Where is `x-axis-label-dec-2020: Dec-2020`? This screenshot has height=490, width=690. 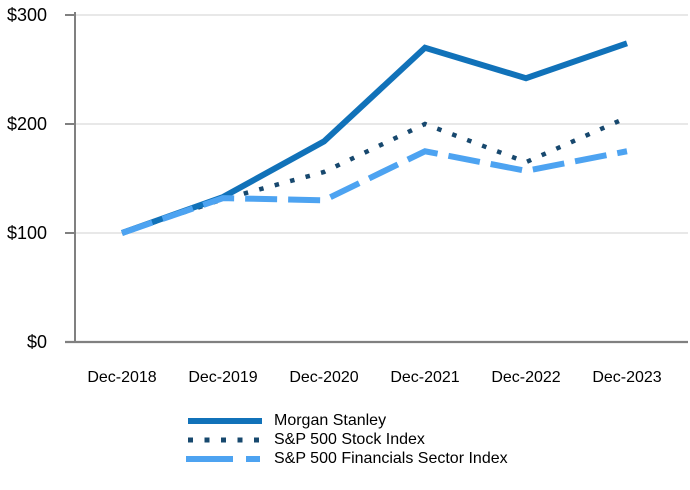 x-axis-label-dec-2020: Dec-2020 is located at coordinates (323, 377).